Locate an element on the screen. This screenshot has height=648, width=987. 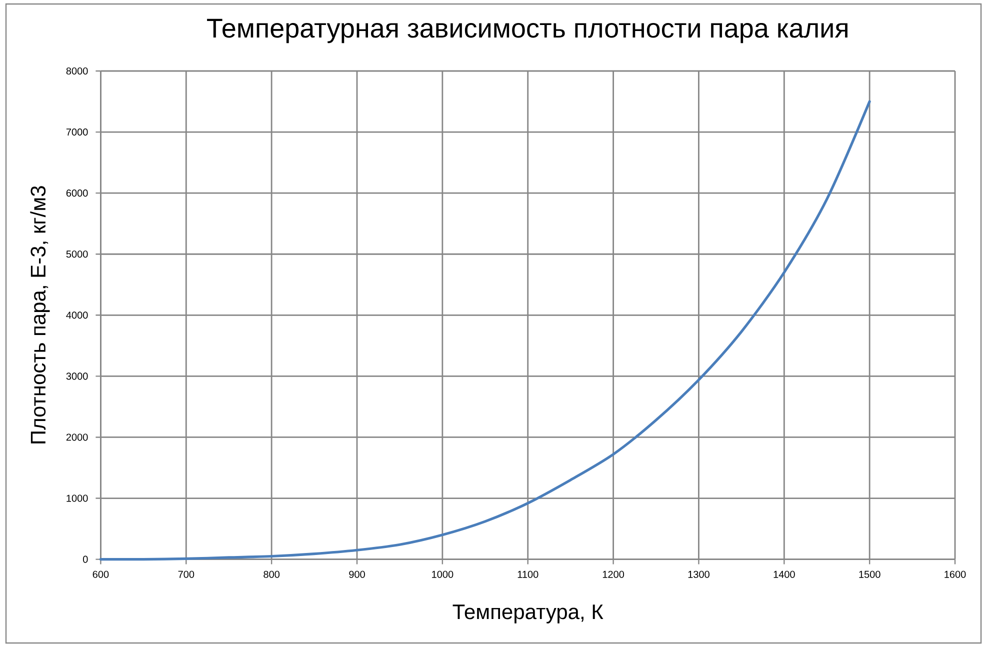
x-tick-label: 1300 is located at coordinates (699, 574).